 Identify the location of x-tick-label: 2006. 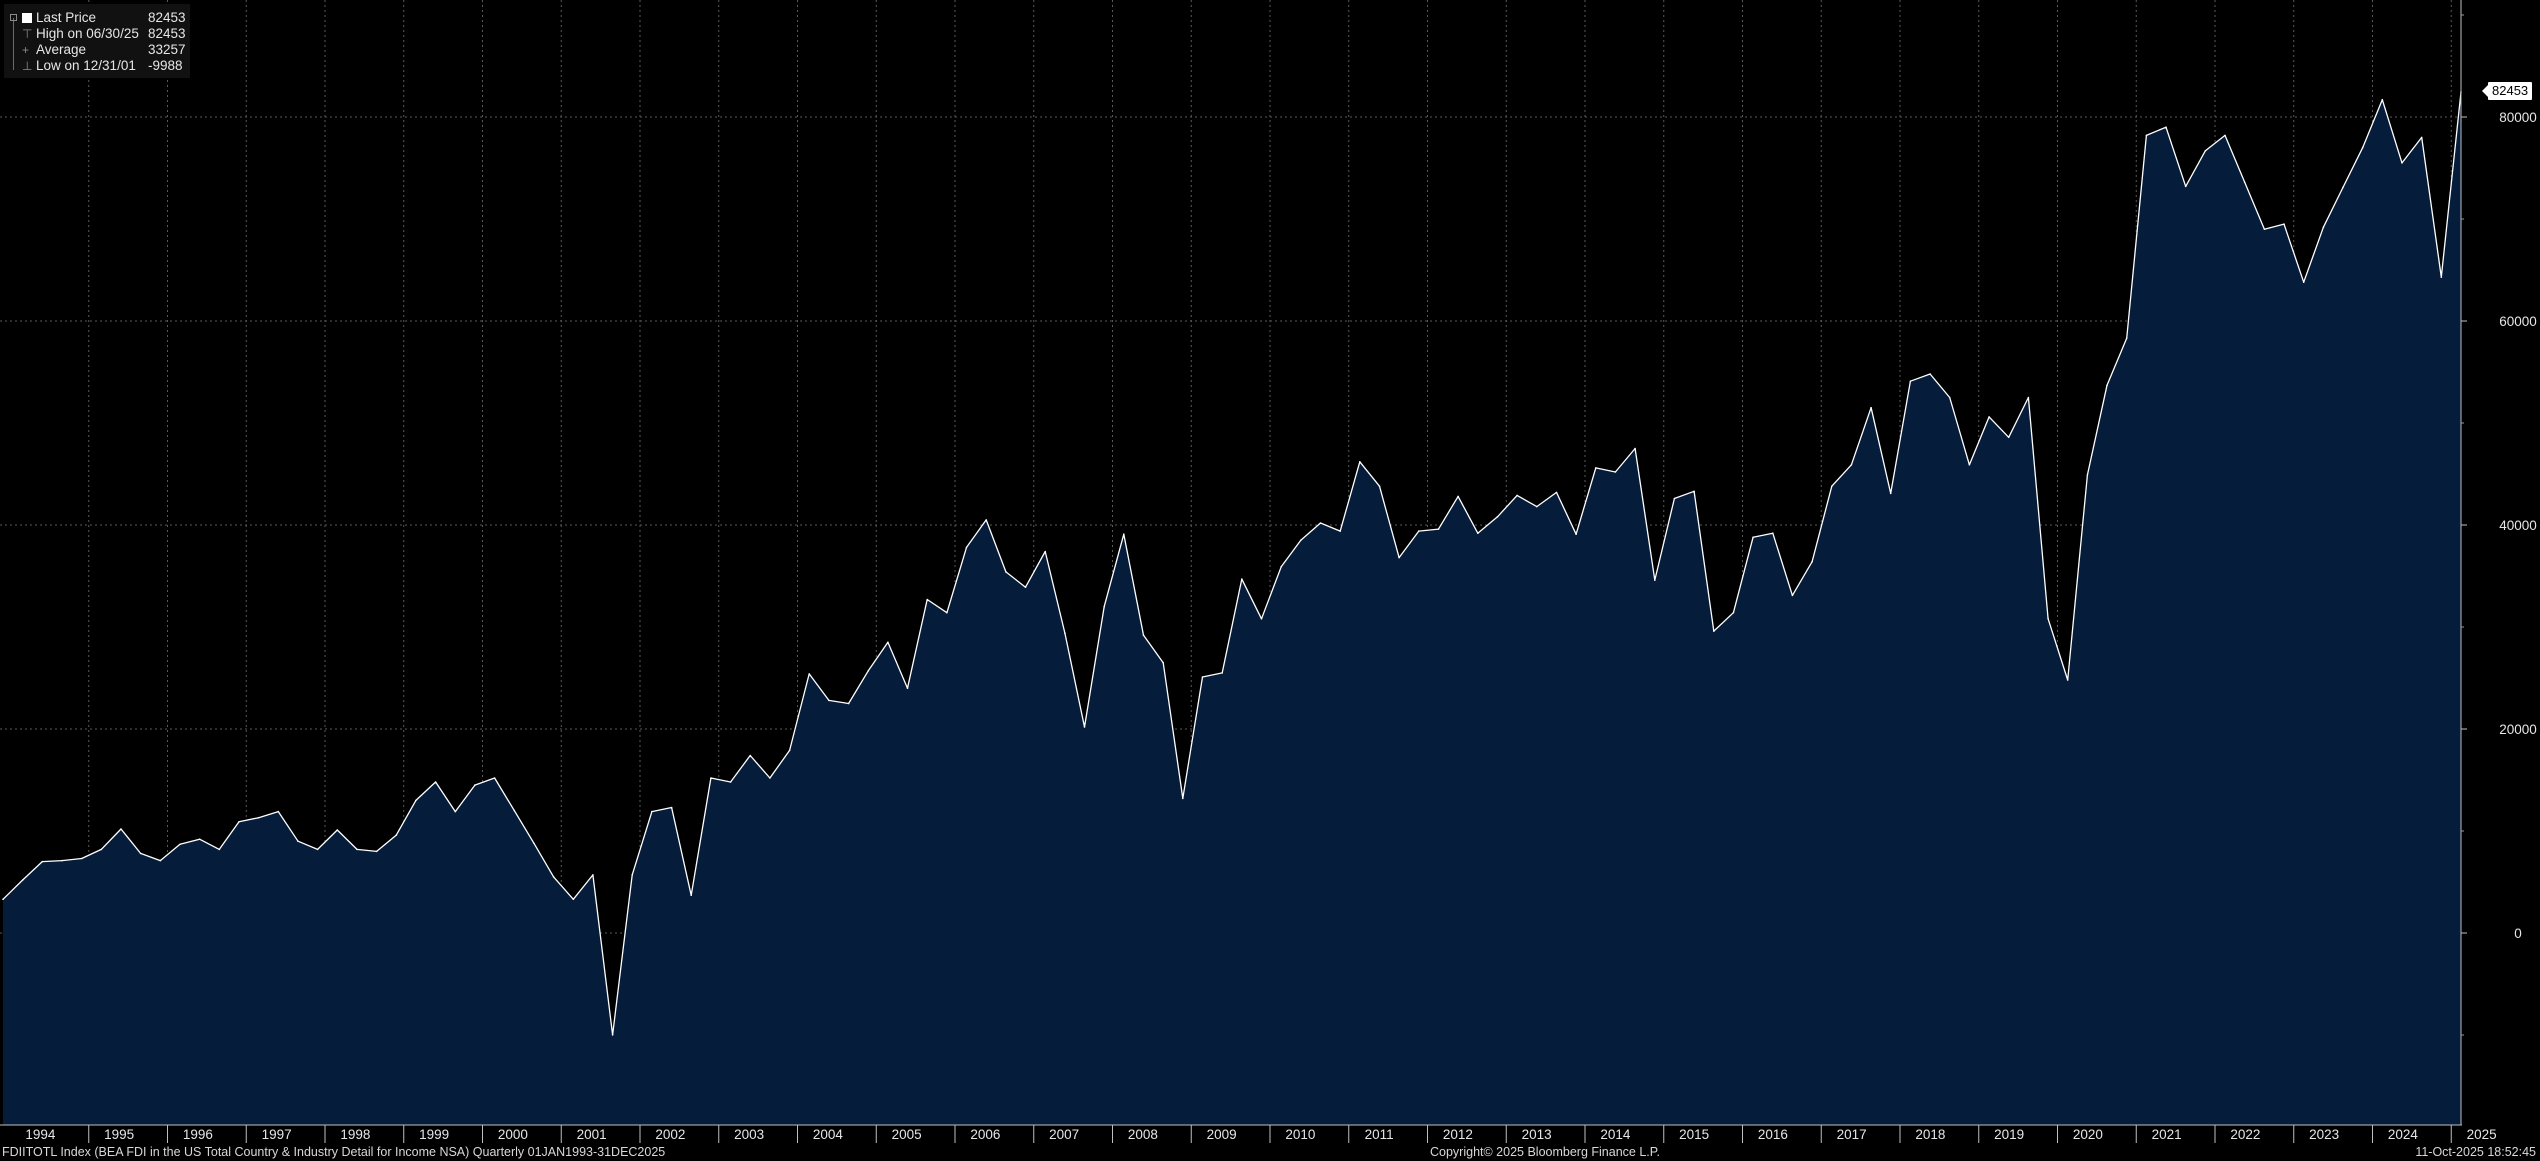
(985, 1134).